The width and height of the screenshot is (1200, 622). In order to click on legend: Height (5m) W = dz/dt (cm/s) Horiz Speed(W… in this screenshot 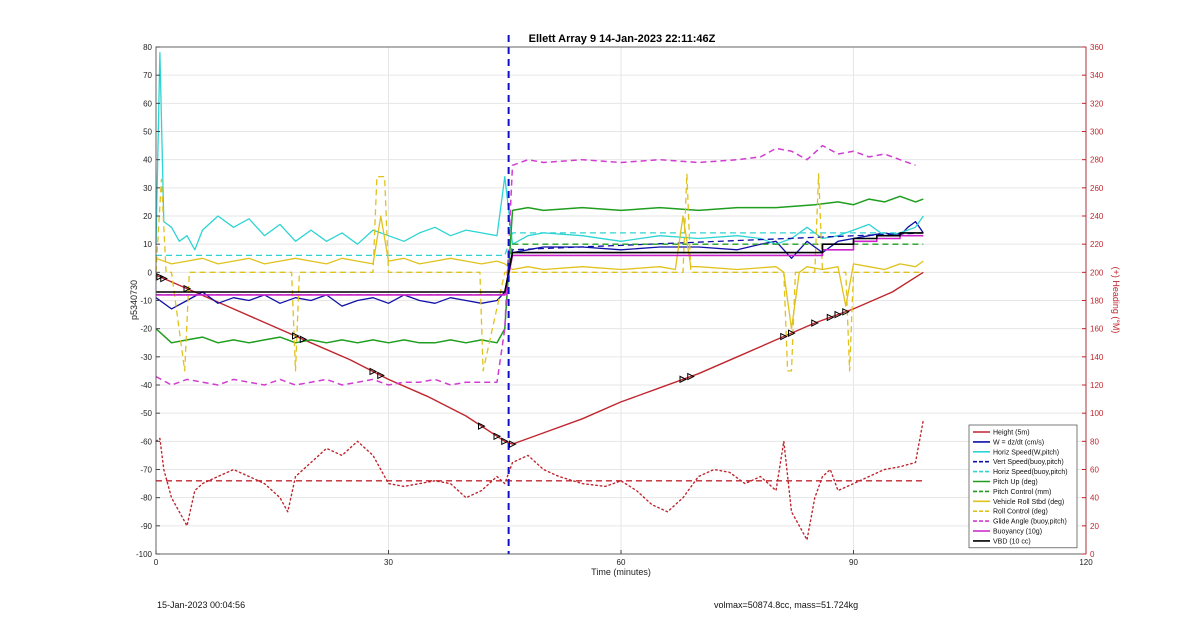, I will do `click(1023, 486)`.